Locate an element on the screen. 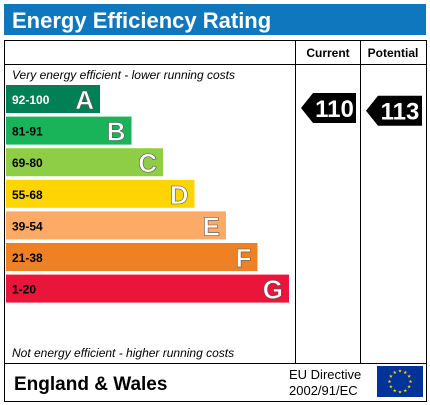  rating-band-e: 39-54 E is located at coordinates (116, 226).